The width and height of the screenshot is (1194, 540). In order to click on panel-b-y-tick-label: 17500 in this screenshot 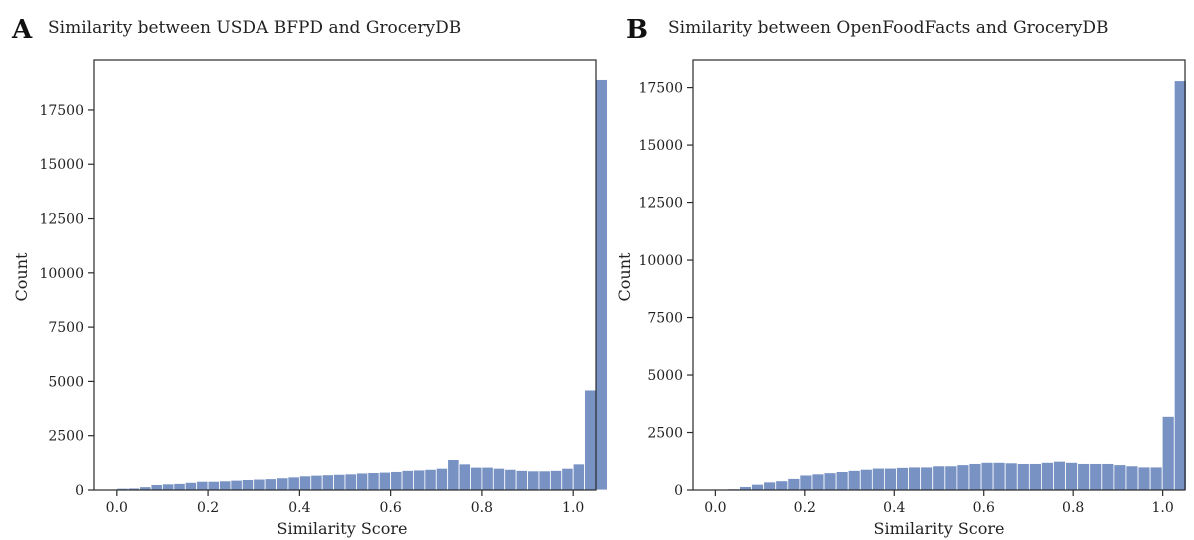, I will do `click(660, 89)`.